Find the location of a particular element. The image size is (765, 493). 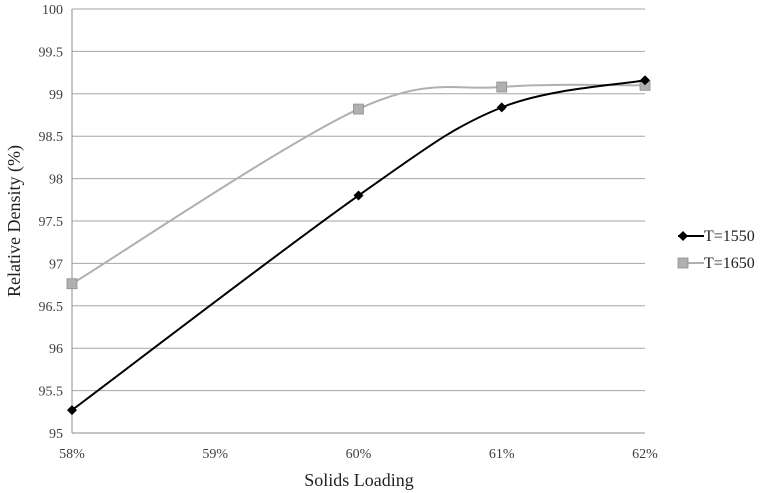

x-tick-label: 62% is located at coordinates (645, 454).